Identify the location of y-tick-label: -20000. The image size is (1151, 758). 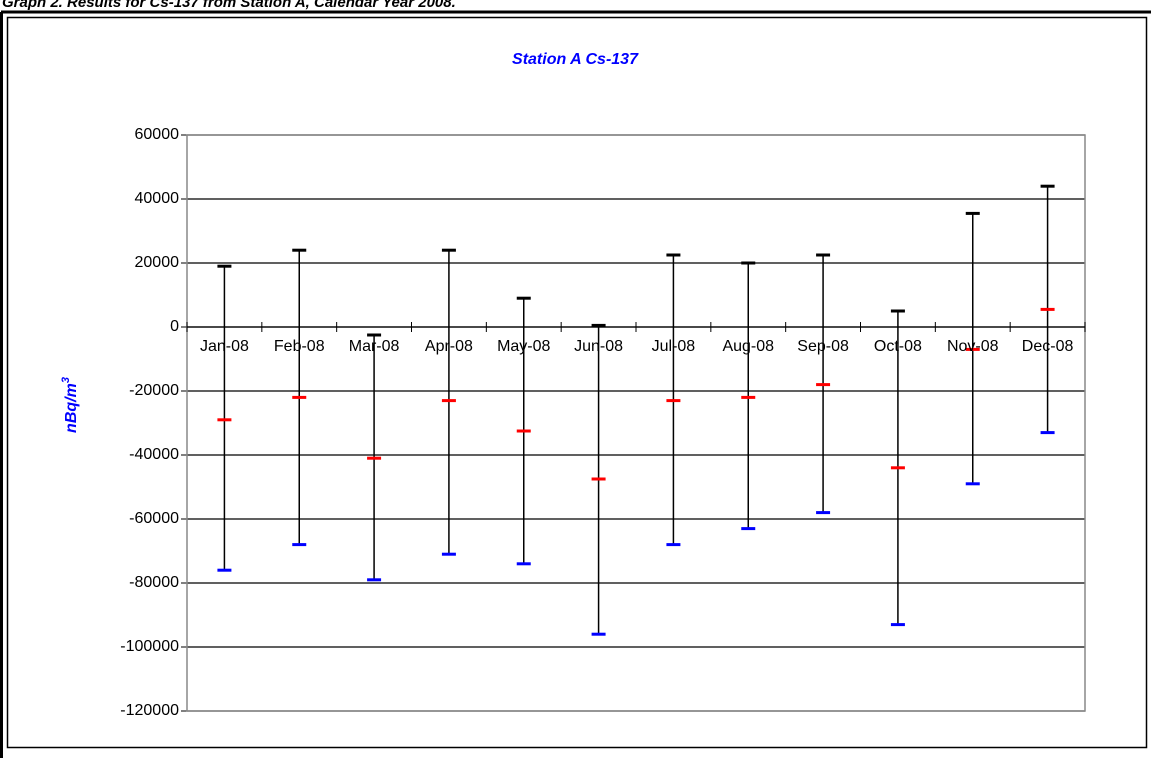
(154, 390).